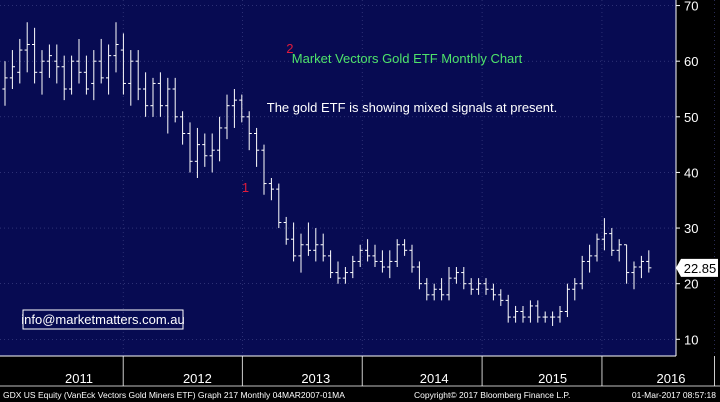 The image size is (720, 402). Describe the element at coordinates (691, 117) in the screenshot. I see `y-tick-label: 50` at that location.